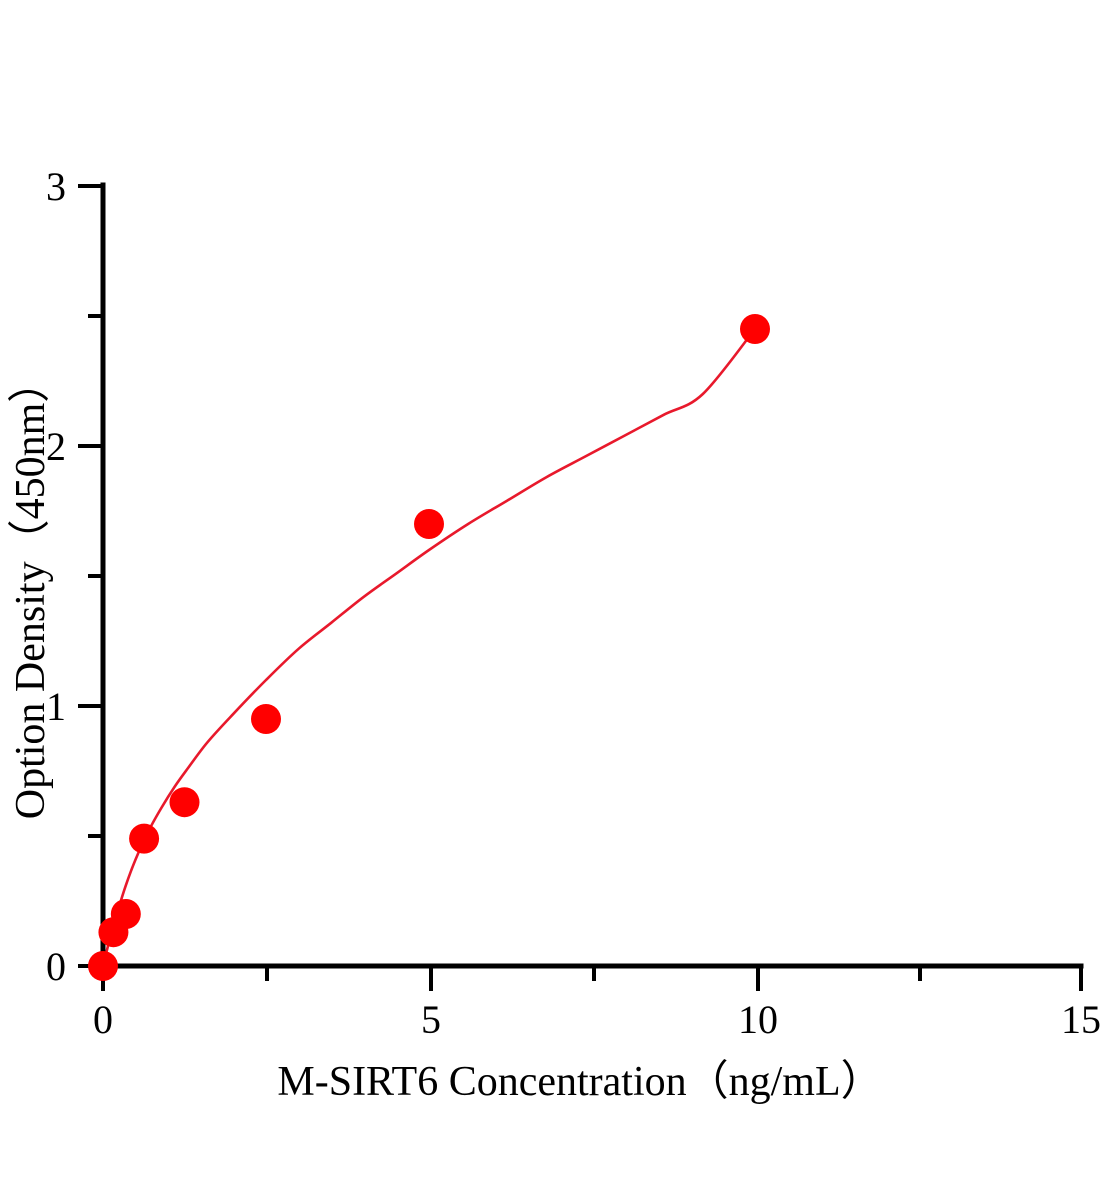  What do you see at coordinates (431, 1019) in the screenshot?
I see `x-tick-label-5: 5` at bounding box center [431, 1019].